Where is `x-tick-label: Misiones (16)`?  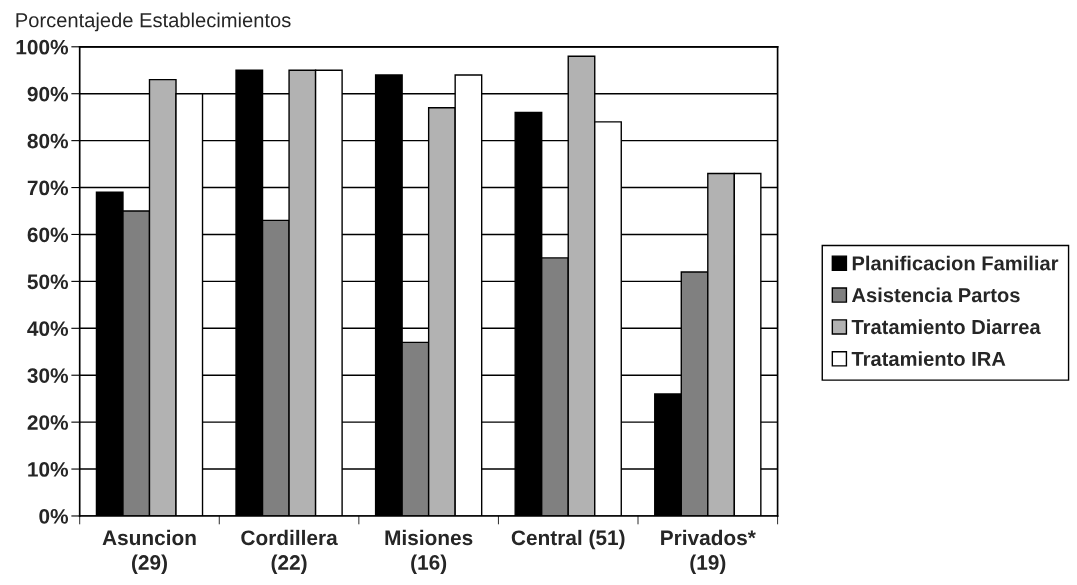 x-tick-label: Misiones (16) is located at coordinates (429, 551).